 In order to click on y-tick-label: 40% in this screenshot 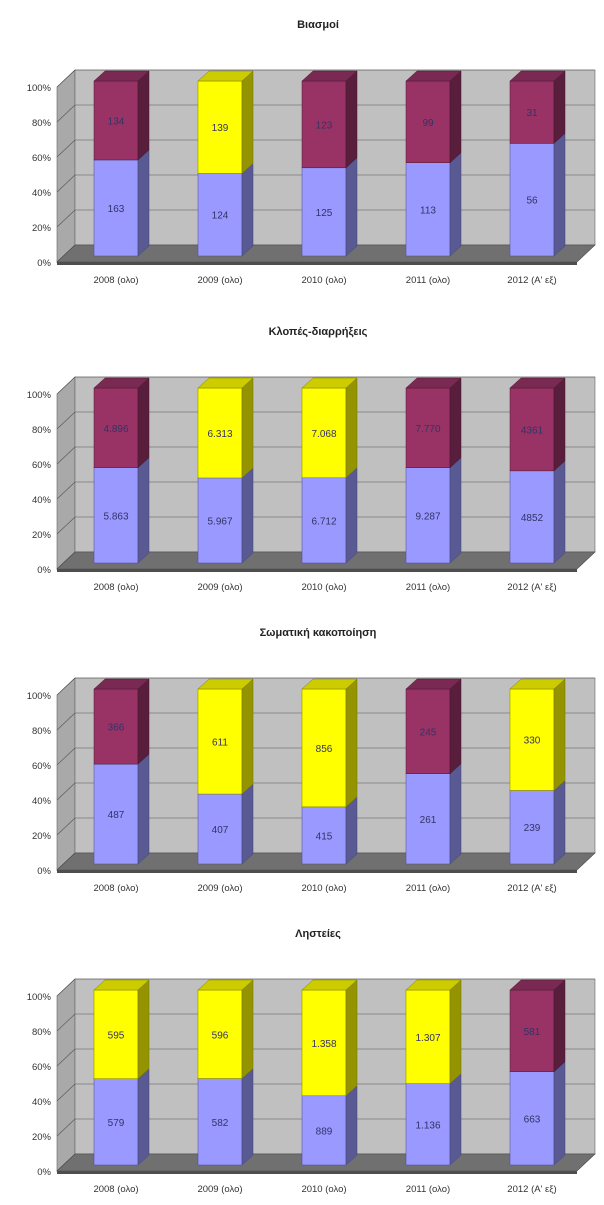, I will do `click(42, 1102)`.